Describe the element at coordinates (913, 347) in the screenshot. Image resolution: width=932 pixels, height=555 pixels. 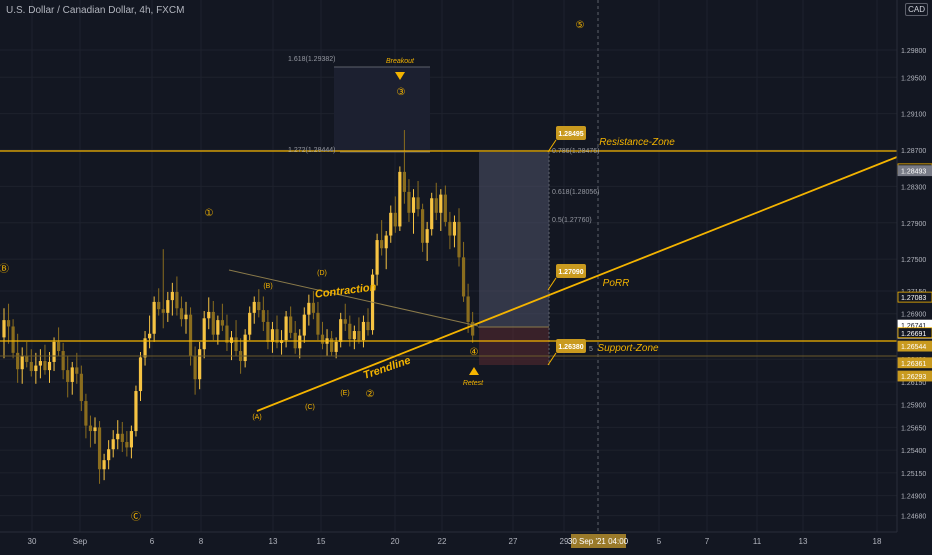
I see `price-tag-label: 1.26544` at that location.